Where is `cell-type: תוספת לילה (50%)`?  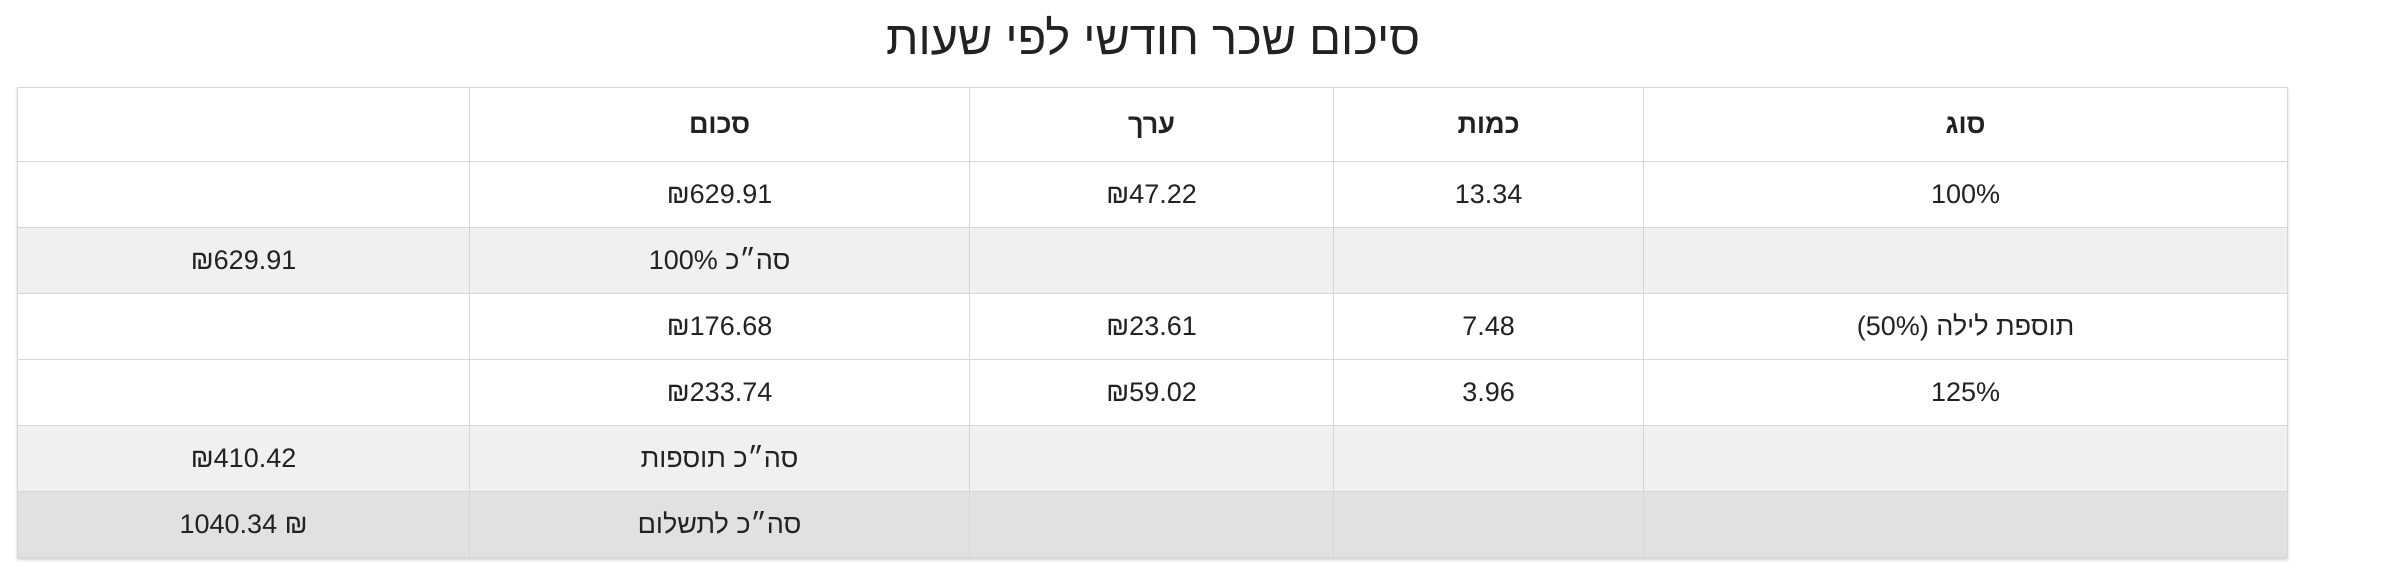 cell-type: תוספת לילה (50%) is located at coordinates (1965, 326).